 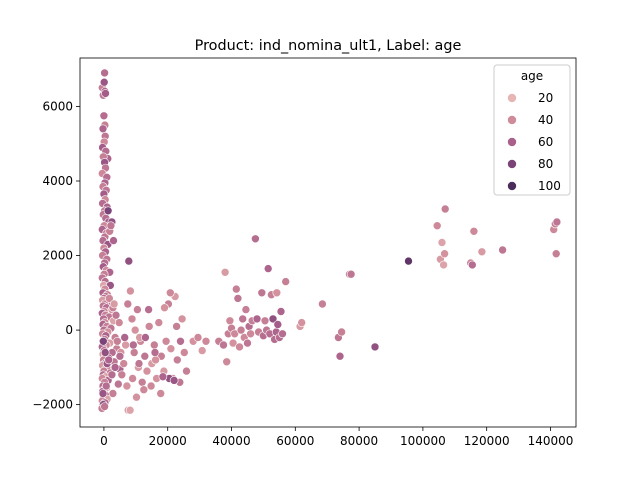 What do you see at coordinates (52, 405) in the screenshot?
I see `y-tick-label: −2000` at bounding box center [52, 405].